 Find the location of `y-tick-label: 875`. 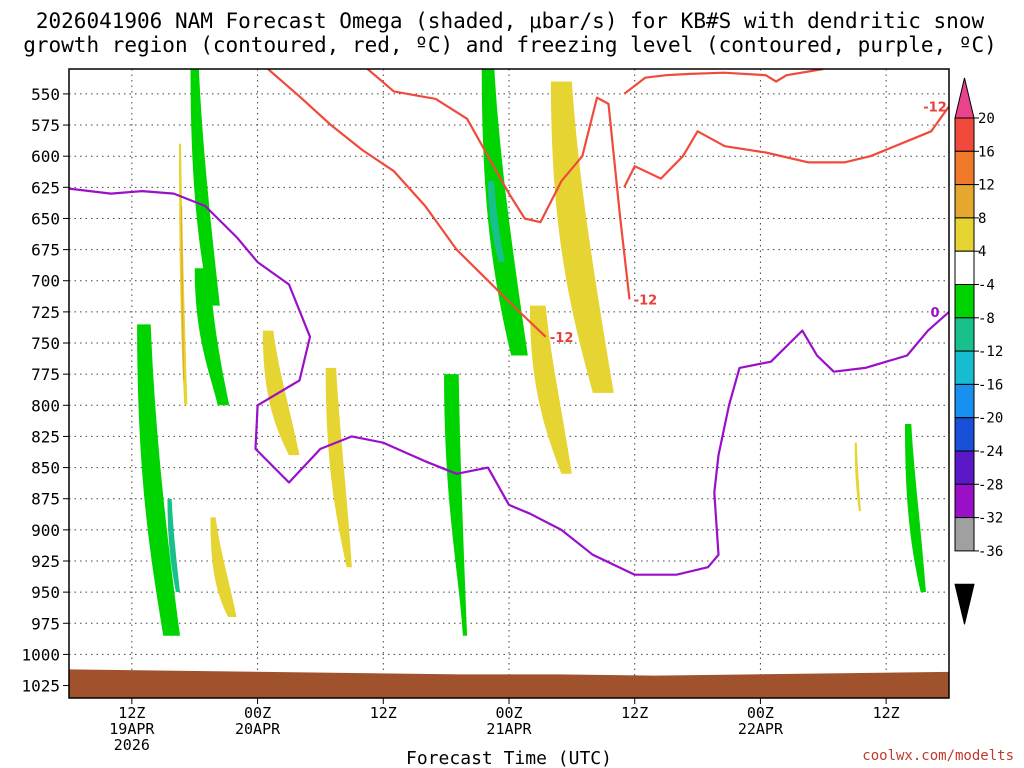

y-tick-label: 875 is located at coordinates (45, 499).